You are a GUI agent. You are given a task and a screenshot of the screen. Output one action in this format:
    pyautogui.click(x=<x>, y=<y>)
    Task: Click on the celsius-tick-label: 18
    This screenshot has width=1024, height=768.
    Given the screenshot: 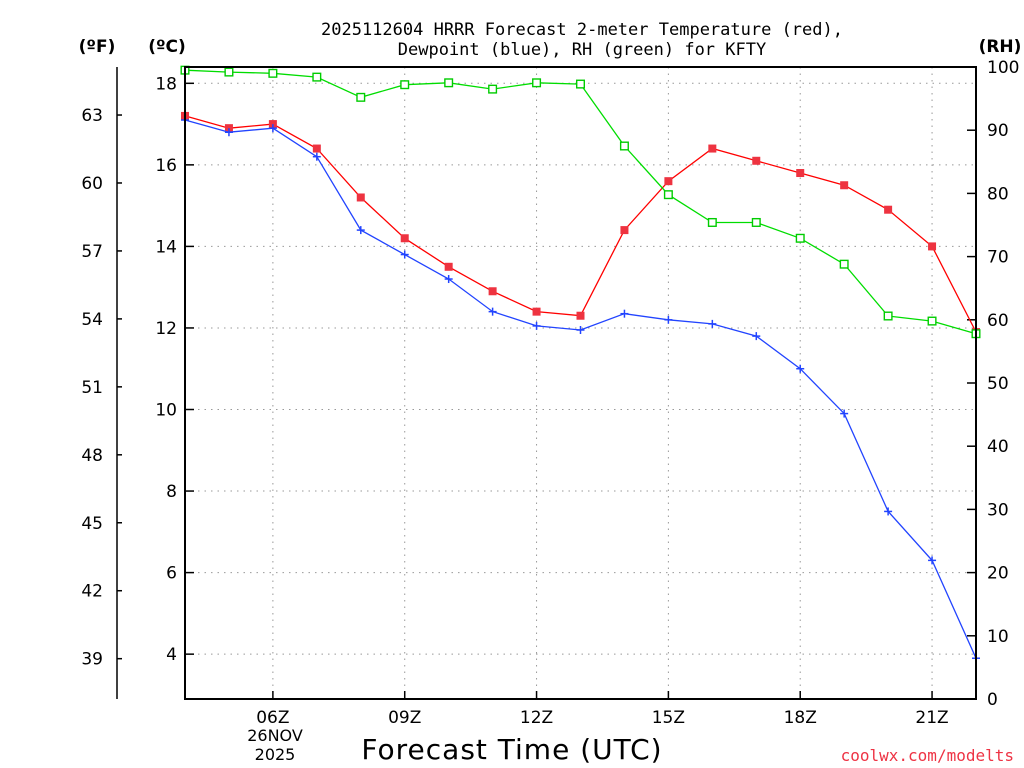 What is the action you would take?
    pyautogui.click(x=166, y=84)
    